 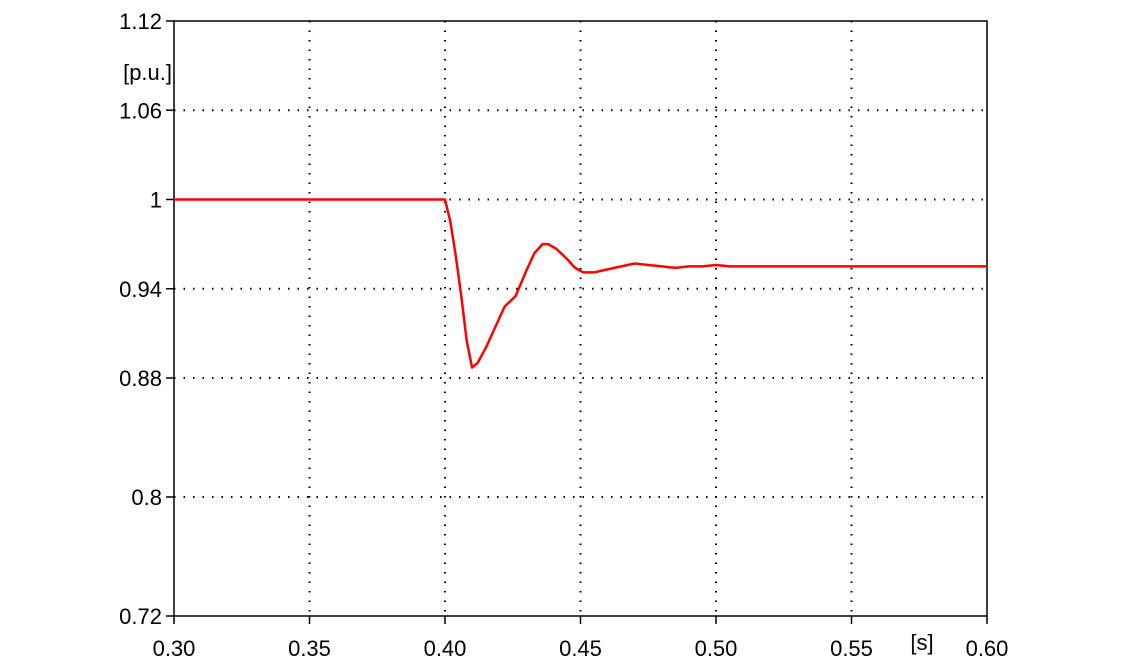 What do you see at coordinates (987, 648) in the screenshot?
I see `x-tick-label: 0.60` at bounding box center [987, 648].